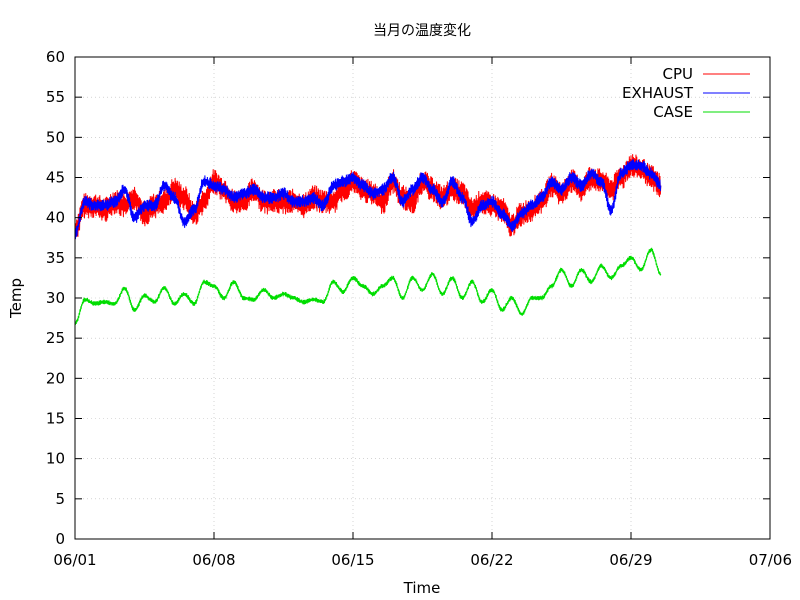 The height and width of the screenshot is (600, 800). What do you see at coordinates (422, 588) in the screenshot?
I see `x-axis-title: Time` at bounding box center [422, 588].